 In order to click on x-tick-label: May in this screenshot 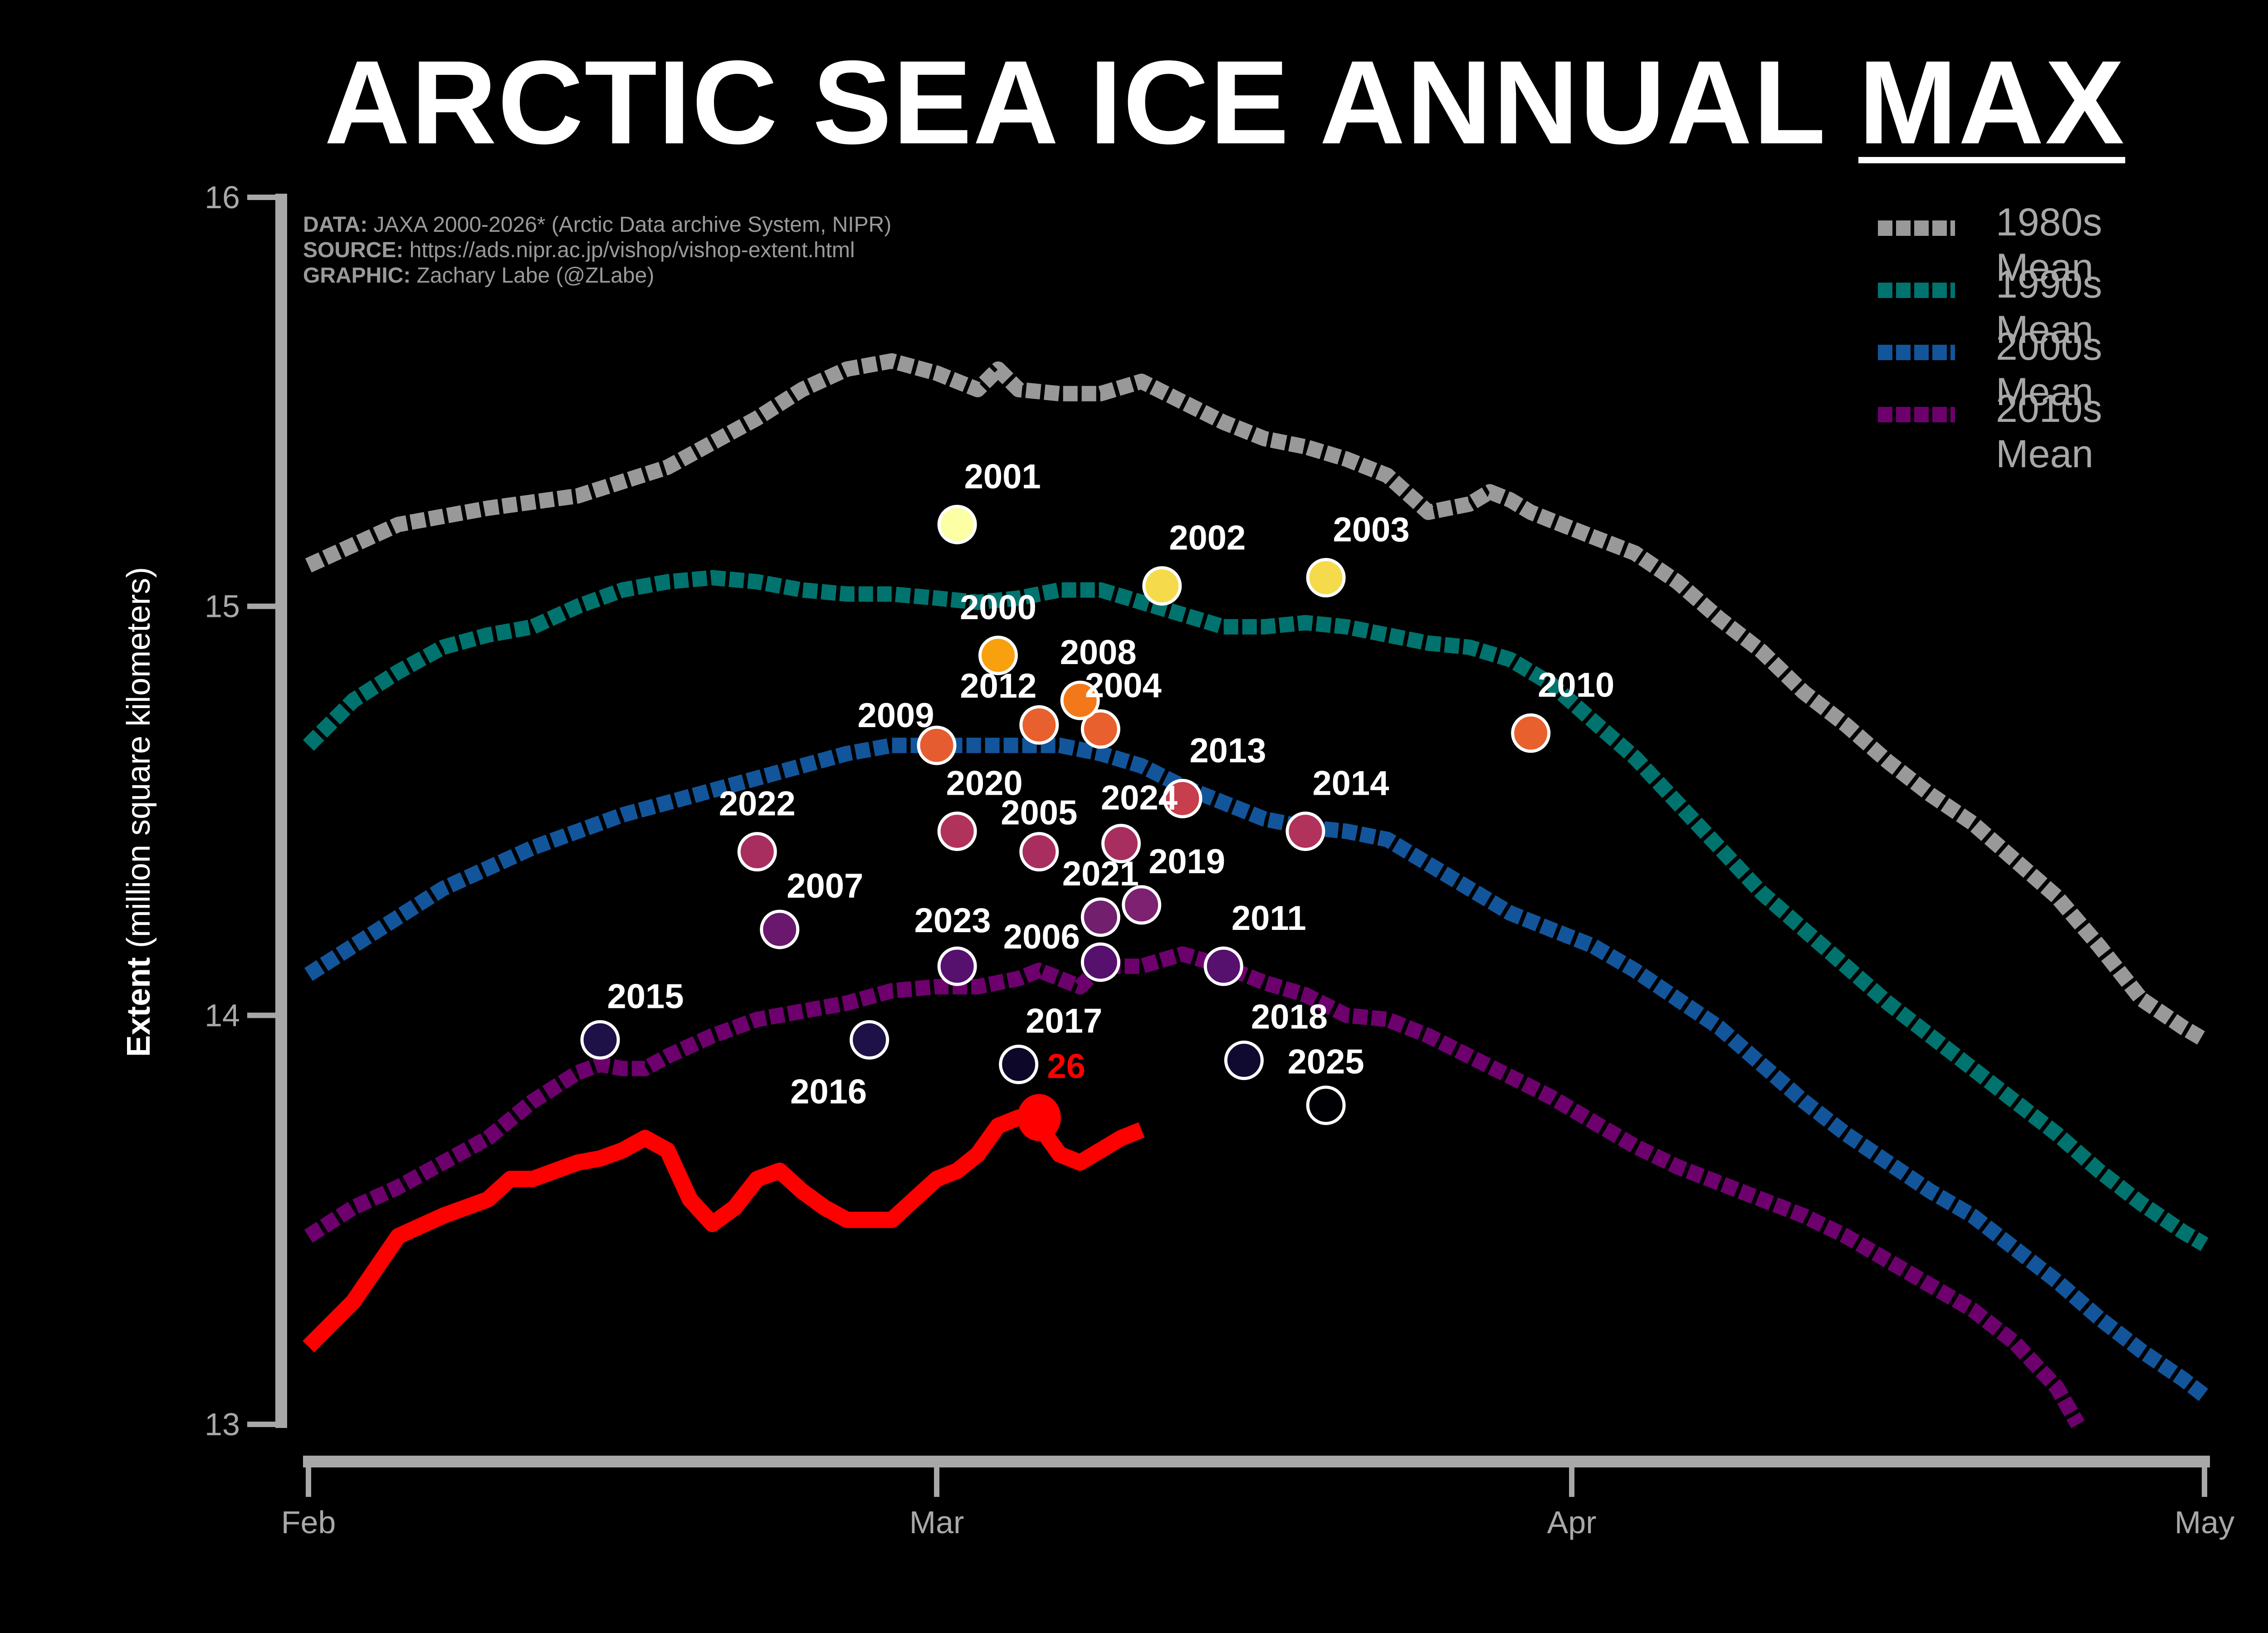, I will do `click(2205, 1522)`.